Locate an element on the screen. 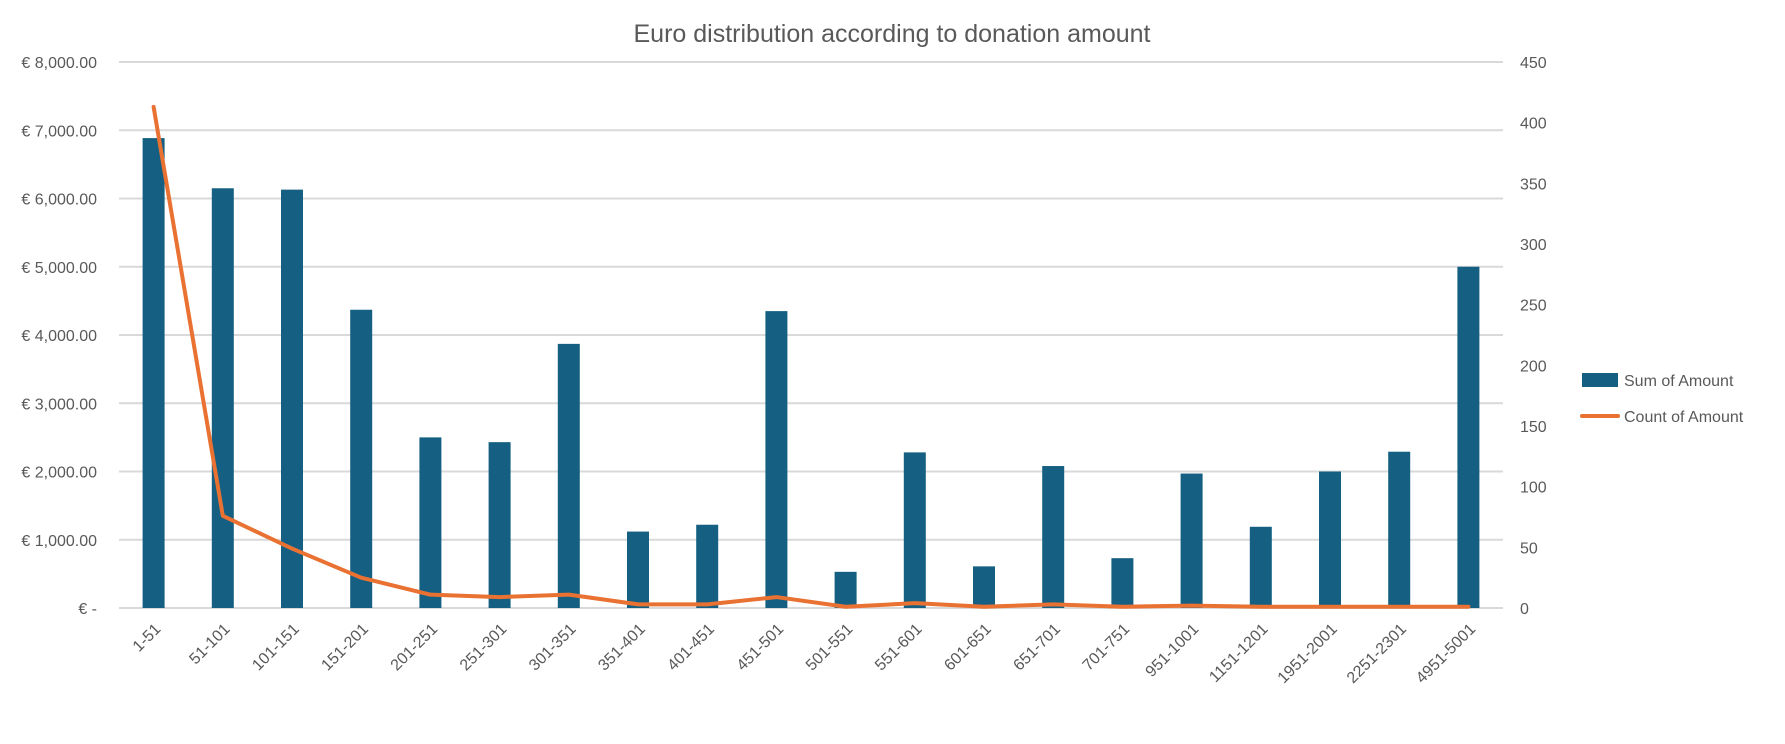 This screenshot has height=744, width=1785. x-tick-label: 551-601 is located at coordinates (899, 648).